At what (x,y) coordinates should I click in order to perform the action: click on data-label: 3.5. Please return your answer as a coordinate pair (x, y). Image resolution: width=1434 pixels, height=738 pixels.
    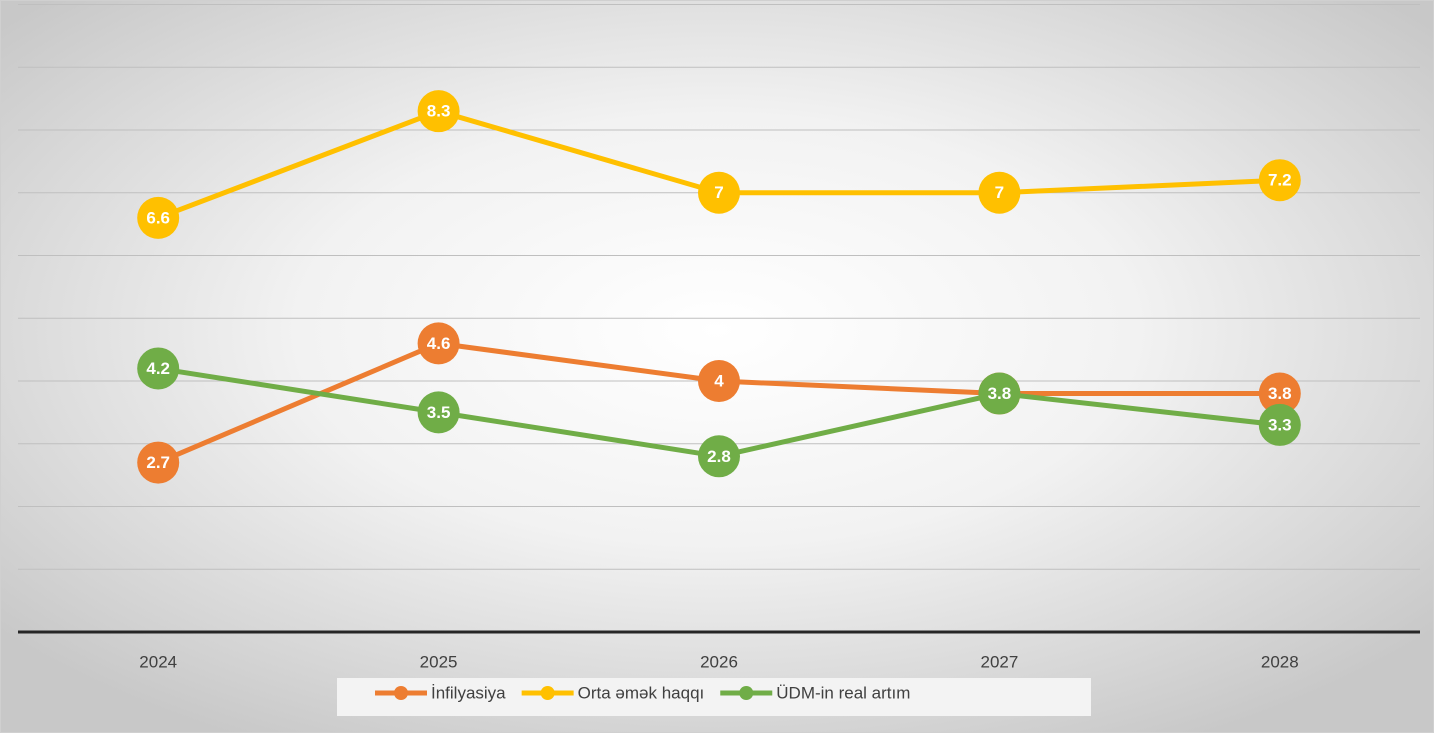
    Looking at the image, I should click on (439, 412).